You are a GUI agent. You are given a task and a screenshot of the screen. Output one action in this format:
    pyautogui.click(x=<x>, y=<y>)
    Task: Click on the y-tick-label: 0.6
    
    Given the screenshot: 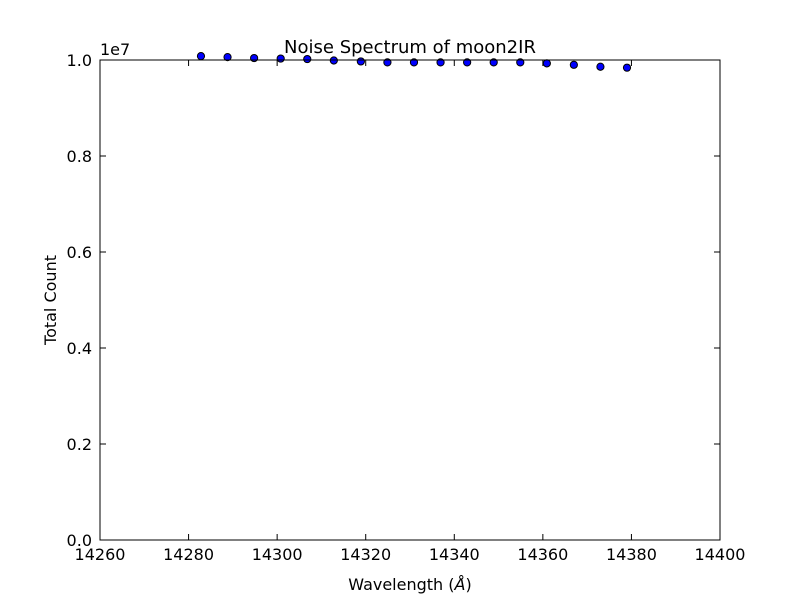 What is the action you would take?
    pyautogui.click(x=79, y=252)
    